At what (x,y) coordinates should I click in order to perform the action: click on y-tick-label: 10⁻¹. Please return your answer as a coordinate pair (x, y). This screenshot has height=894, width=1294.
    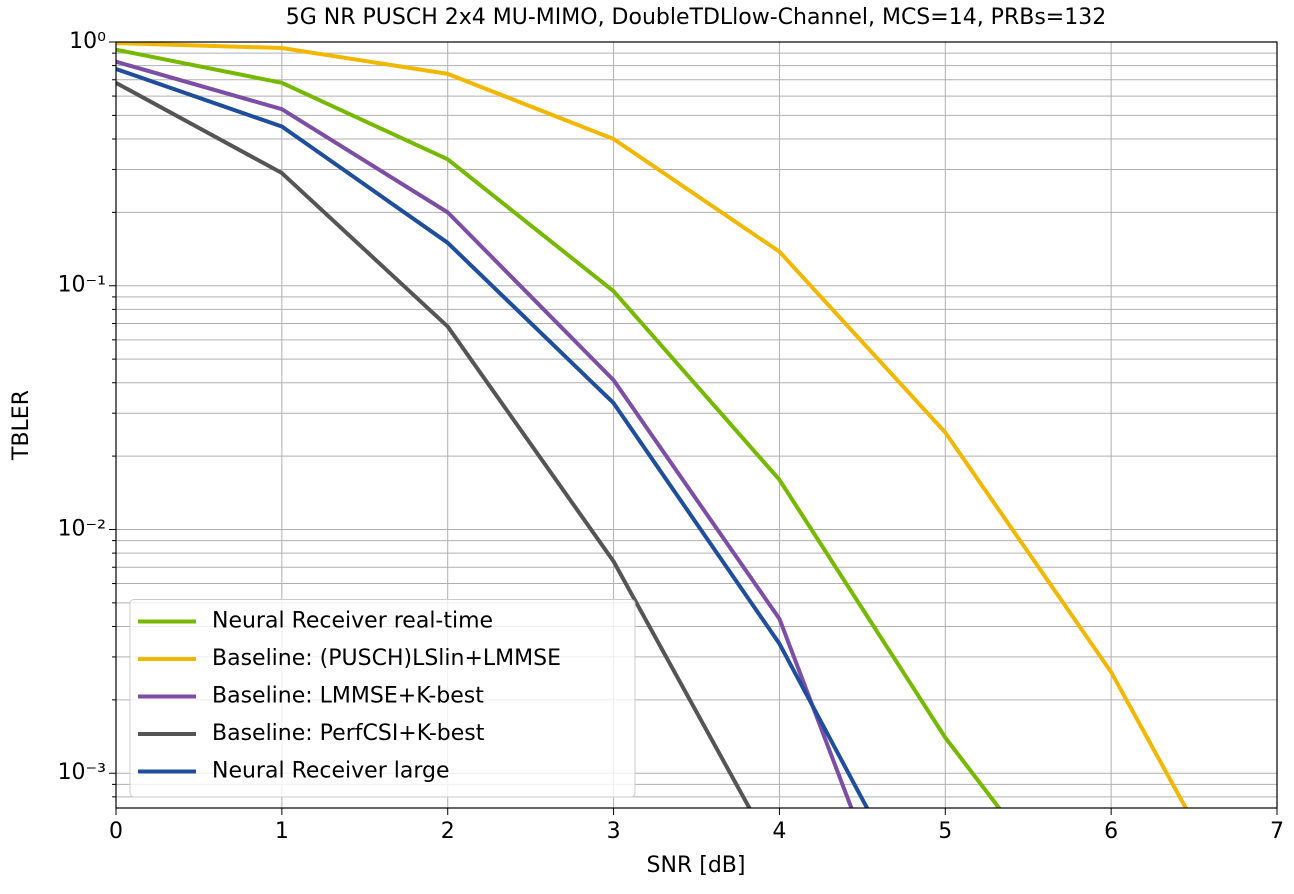
    Looking at the image, I should click on (82, 285).